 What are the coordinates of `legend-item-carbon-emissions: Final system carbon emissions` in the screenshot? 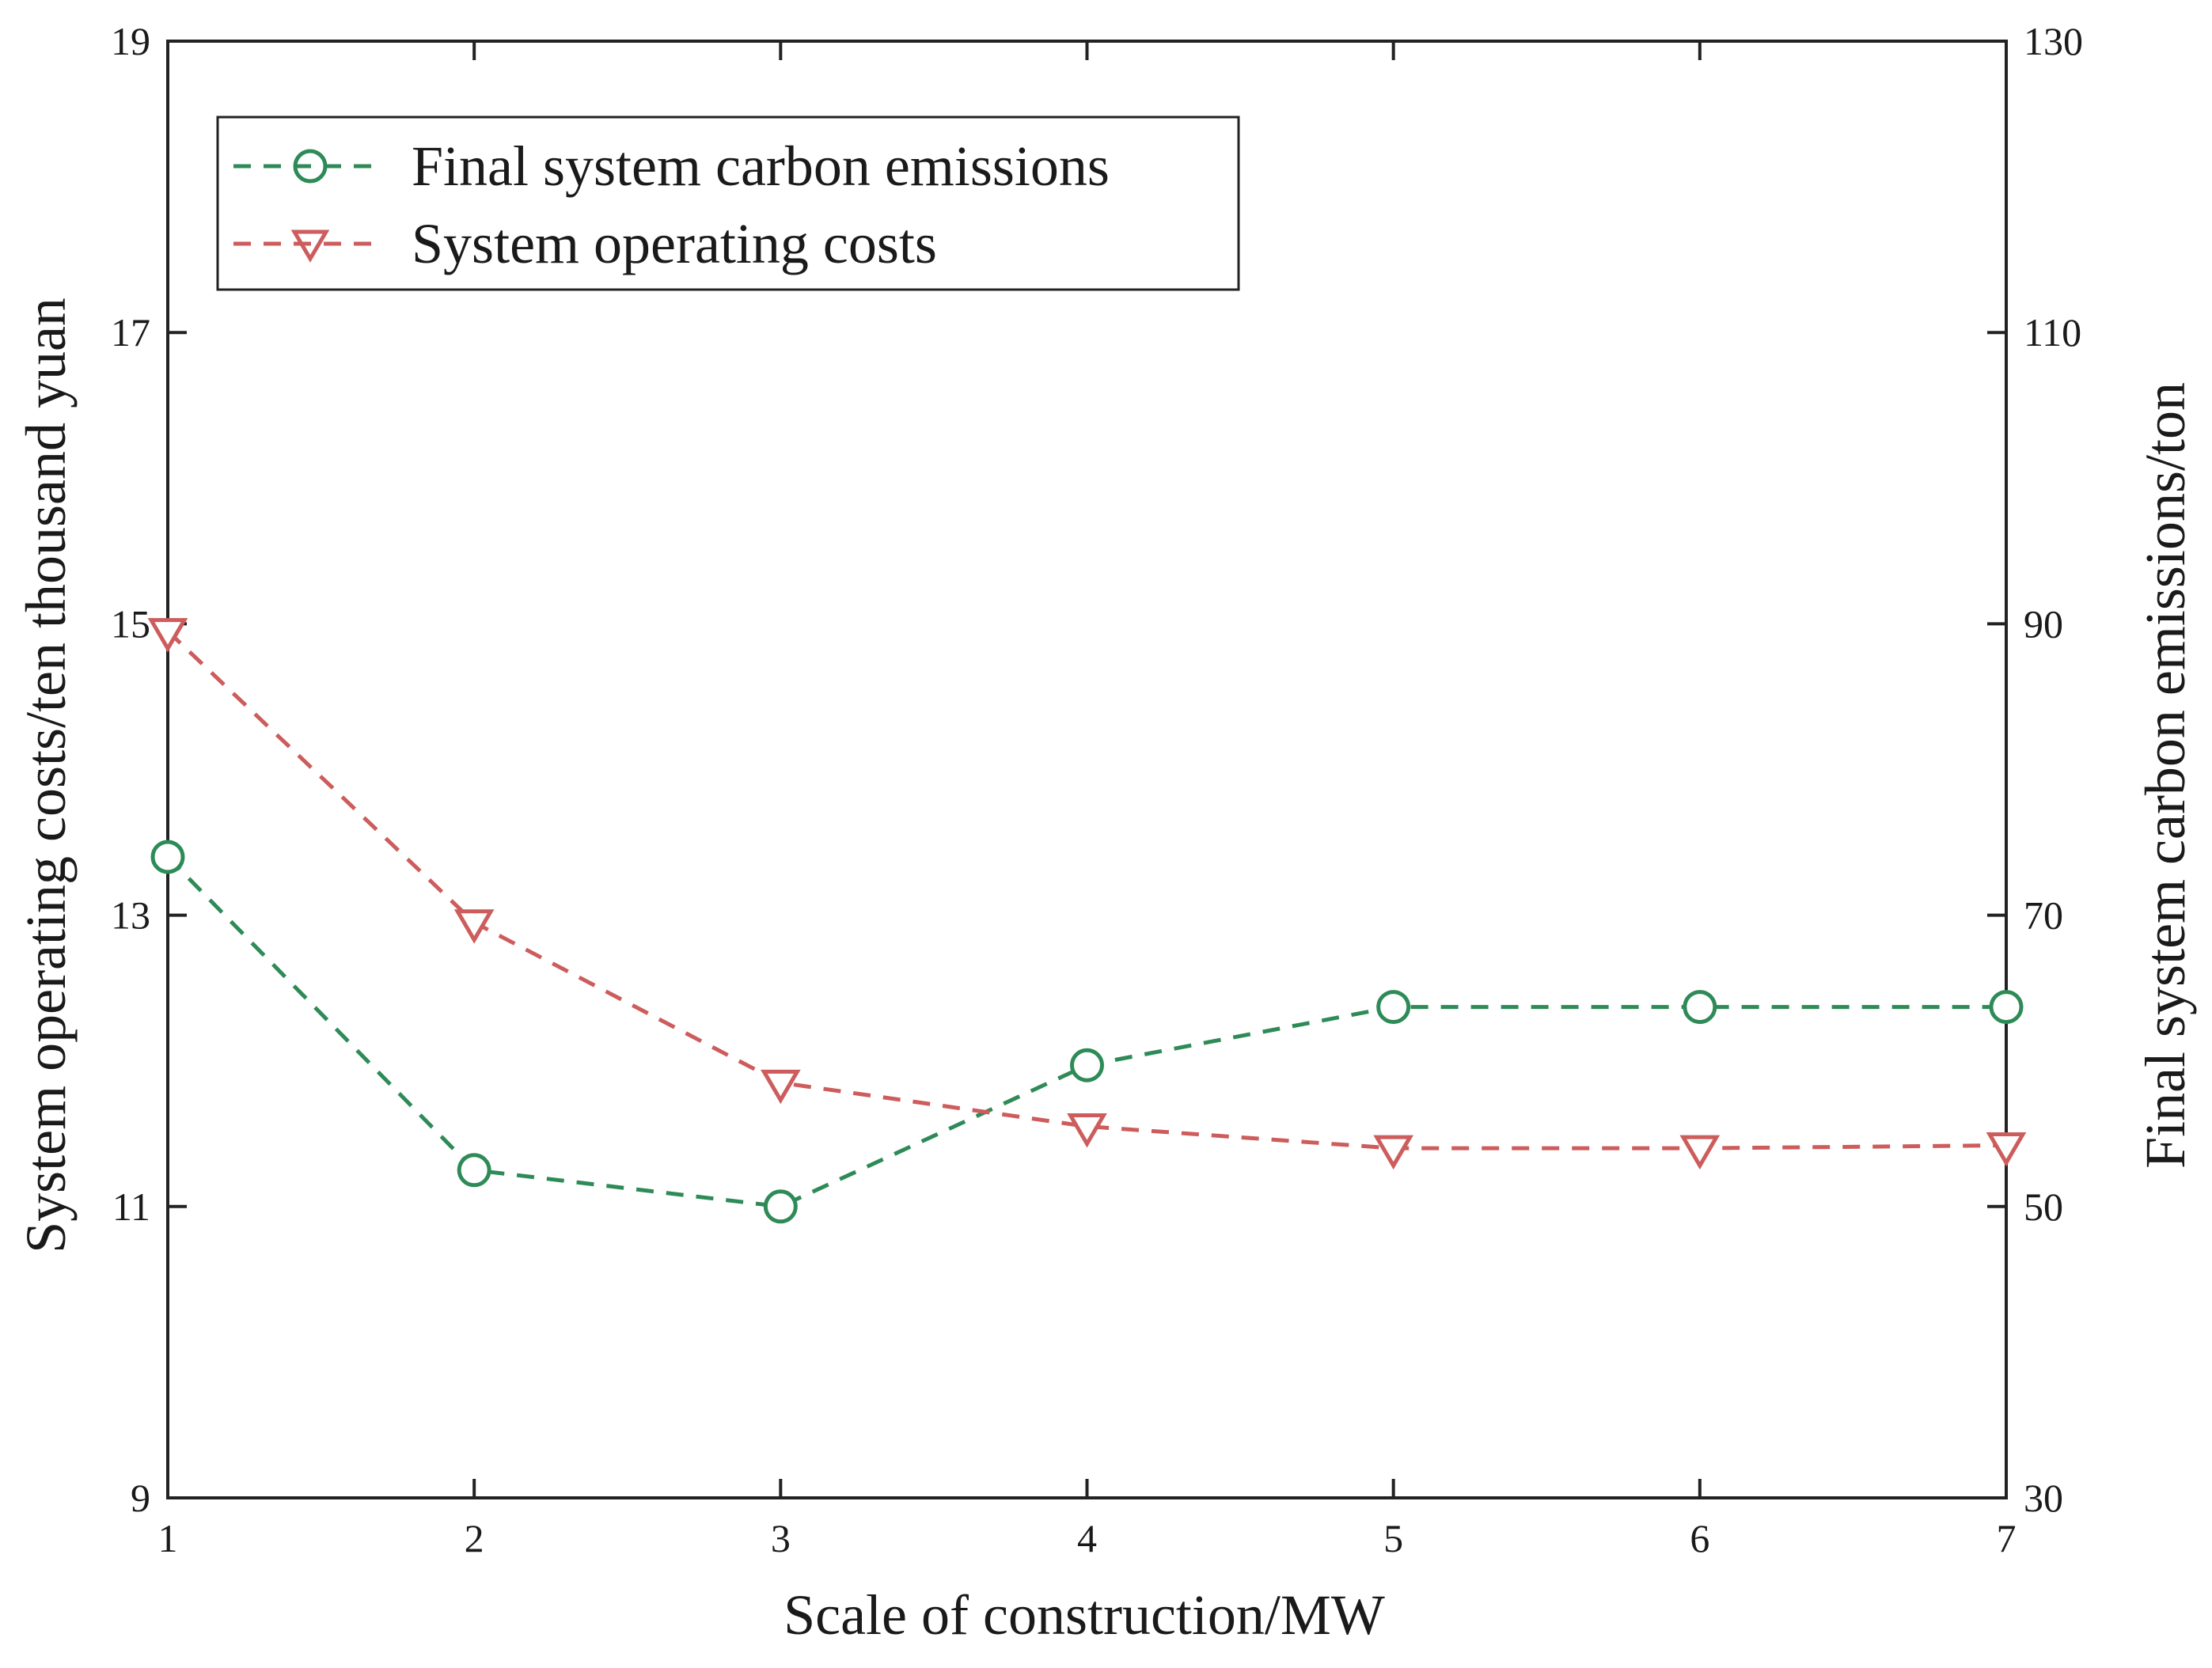 It's located at (671, 166).